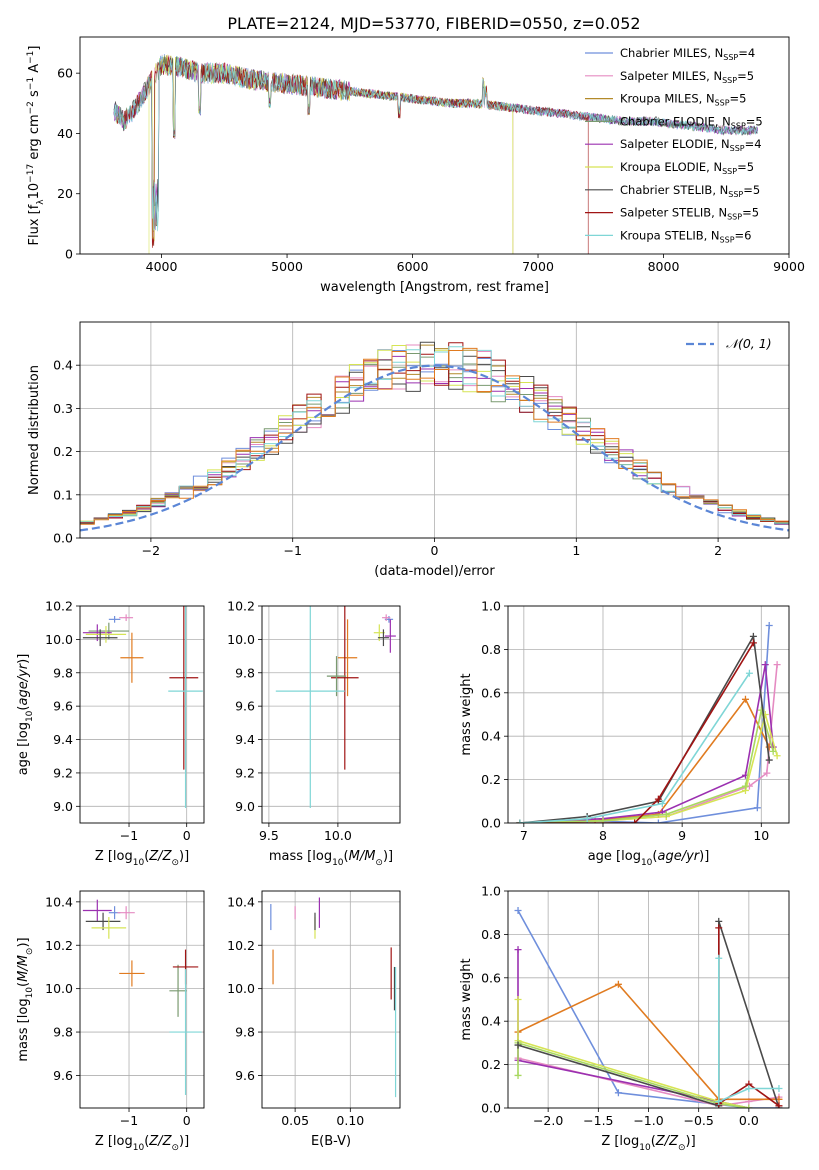 The width and height of the screenshot is (819, 1170). What do you see at coordinates (25, 715) in the screenshot?
I see `y-axis-label: age [log10(age/yr)]` at bounding box center [25, 715].